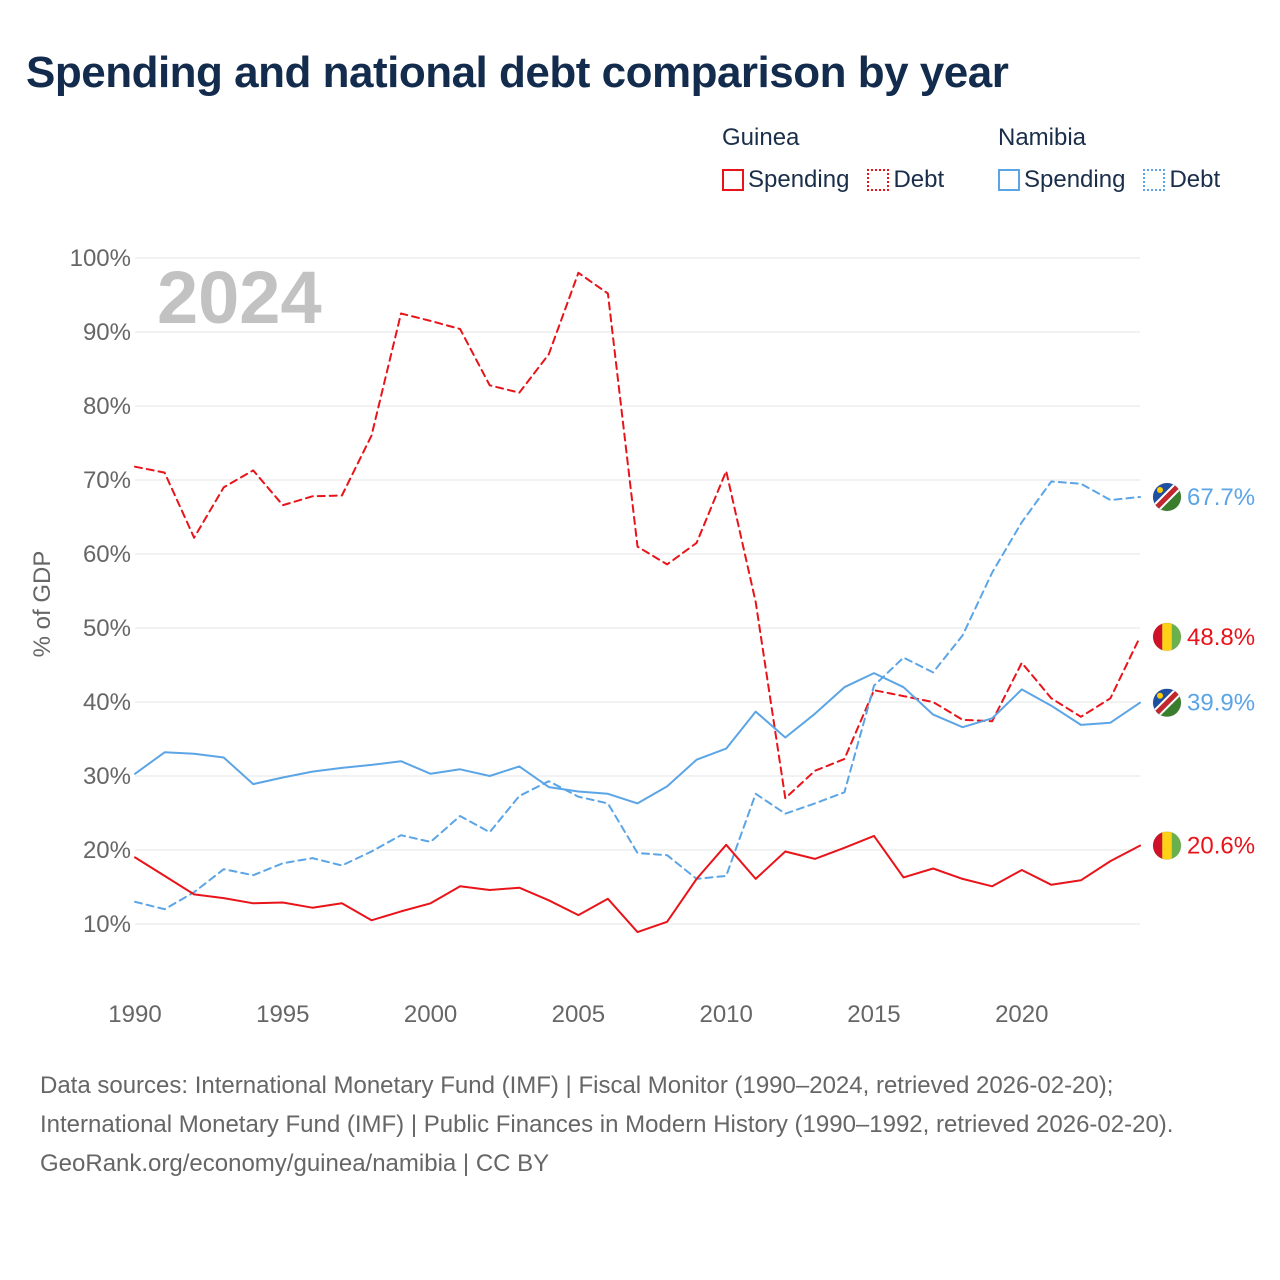  I want to click on y-tick-label: 20%, so click(107, 850).